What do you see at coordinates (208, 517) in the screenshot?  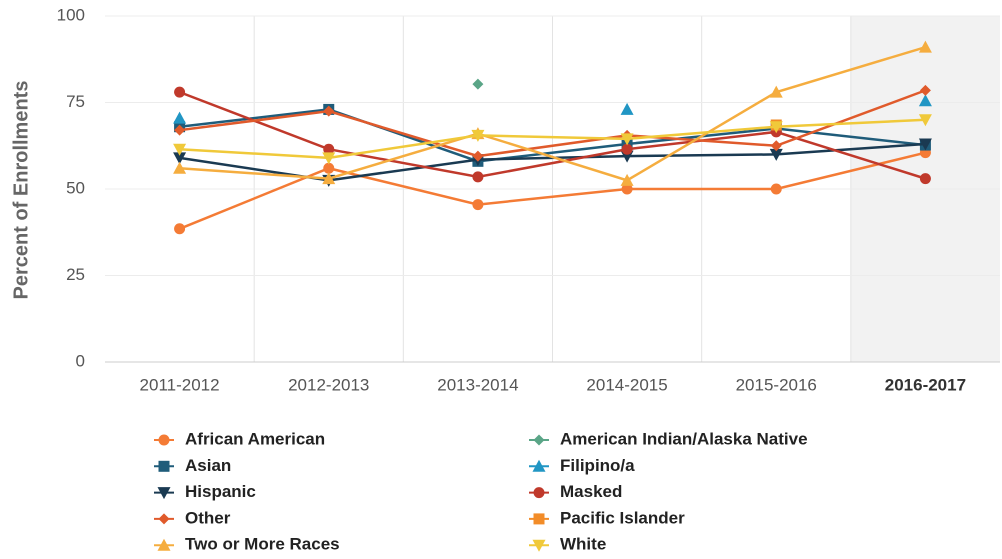 I see `legend-label: Other` at bounding box center [208, 517].